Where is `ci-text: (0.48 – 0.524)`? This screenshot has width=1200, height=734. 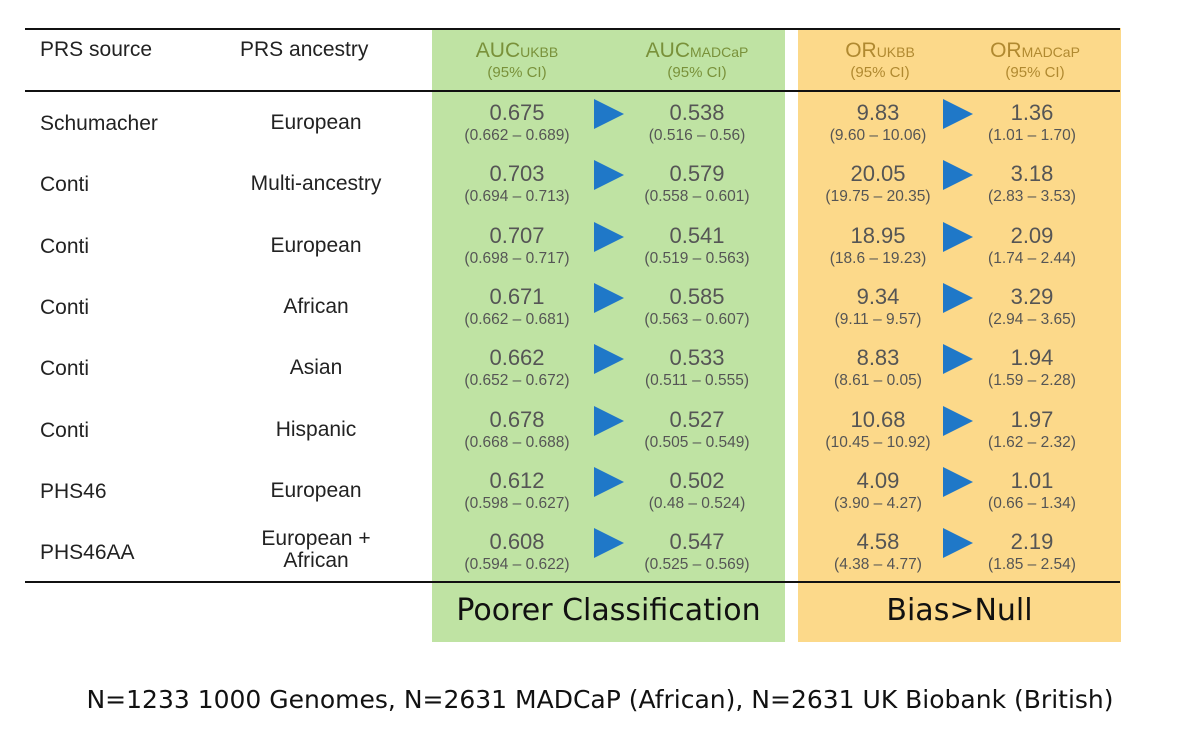
ci-text: (0.48 – 0.524) is located at coordinates (697, 503).